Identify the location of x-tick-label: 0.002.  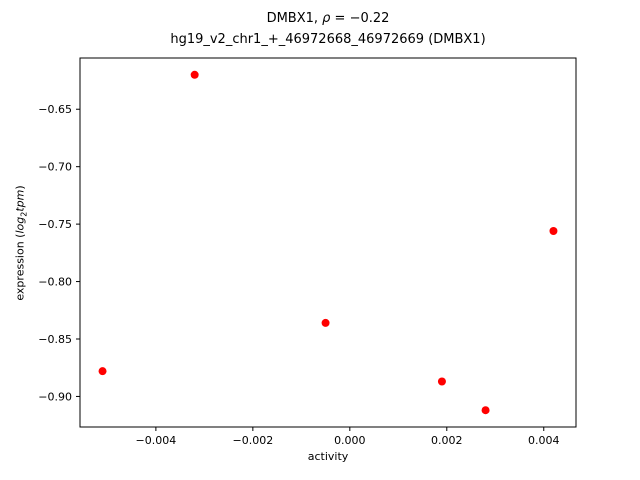
(447, 440).